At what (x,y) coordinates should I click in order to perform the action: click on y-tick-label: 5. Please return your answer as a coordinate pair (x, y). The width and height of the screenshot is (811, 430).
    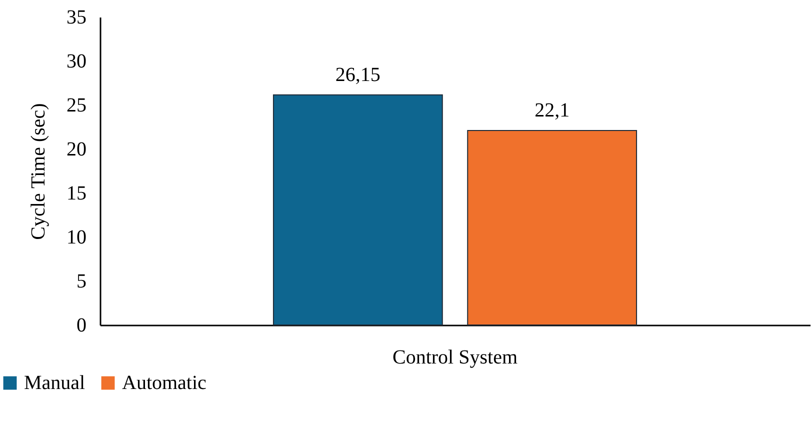
    Looking at the image, I should click on (81, 281).